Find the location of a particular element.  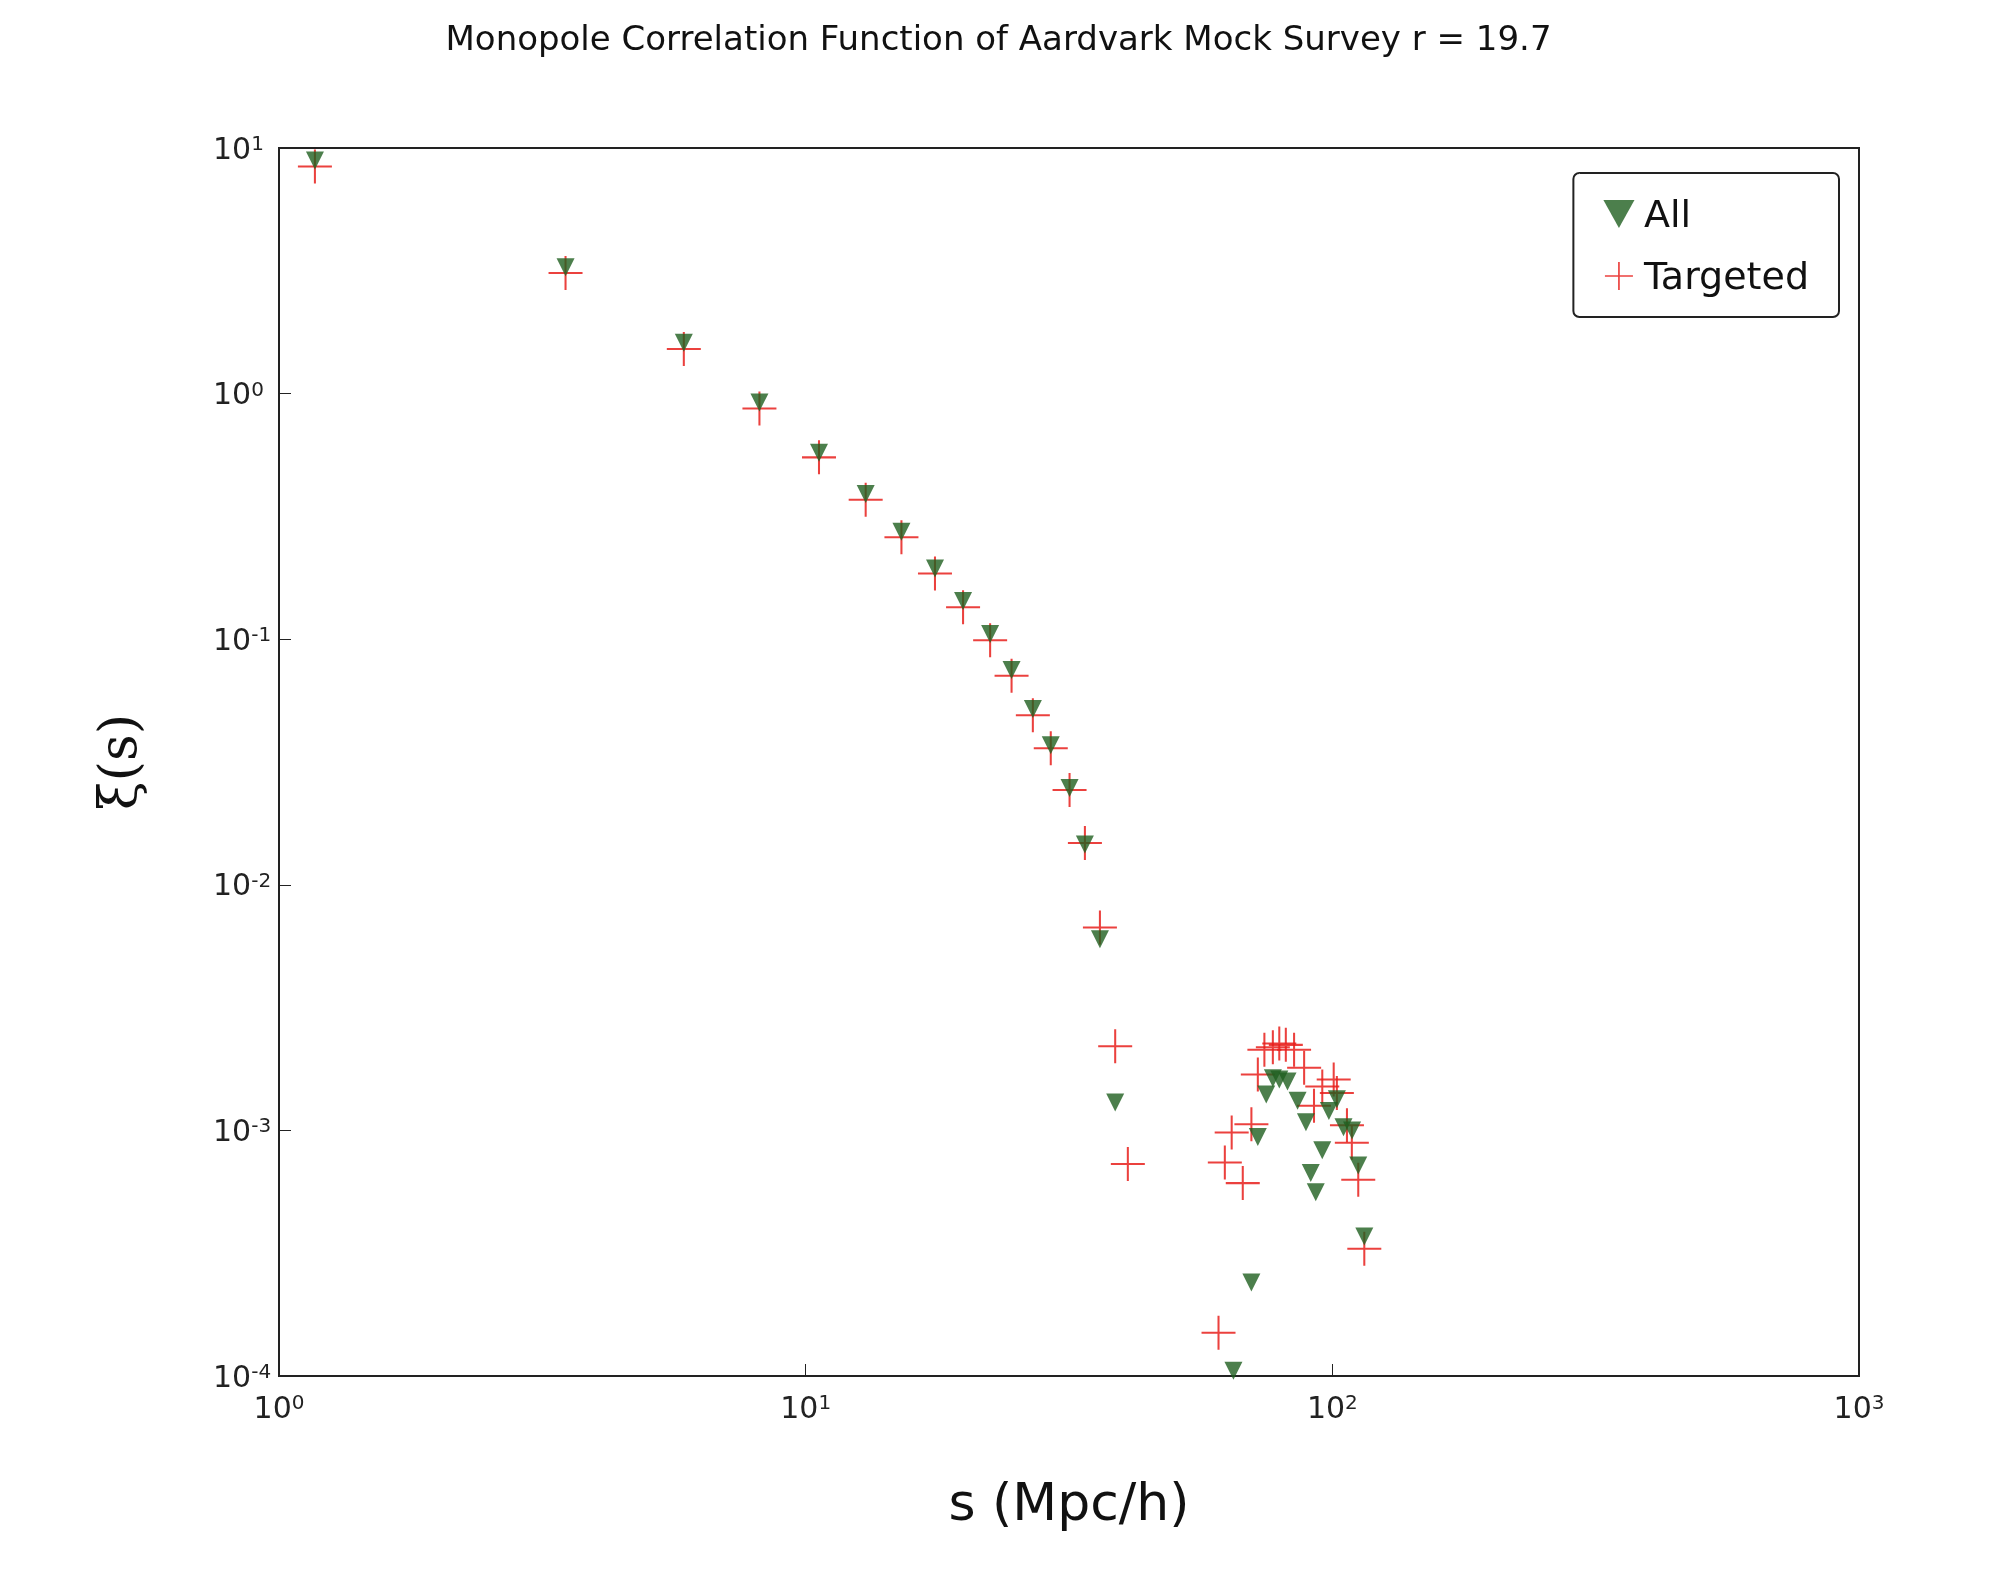

legend-label: All is located at coordinates (1667, 214).